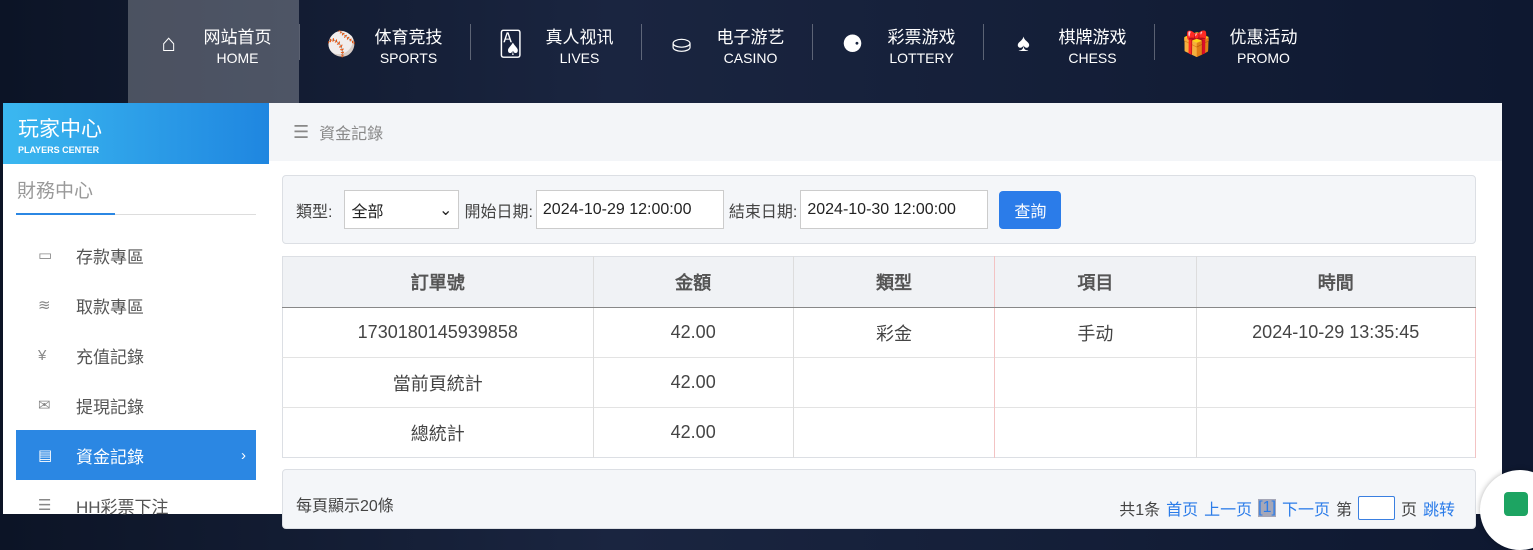 The height and width of the screenshot is (550, 1533). I want to click on chat-icon, so click(1516, 504).